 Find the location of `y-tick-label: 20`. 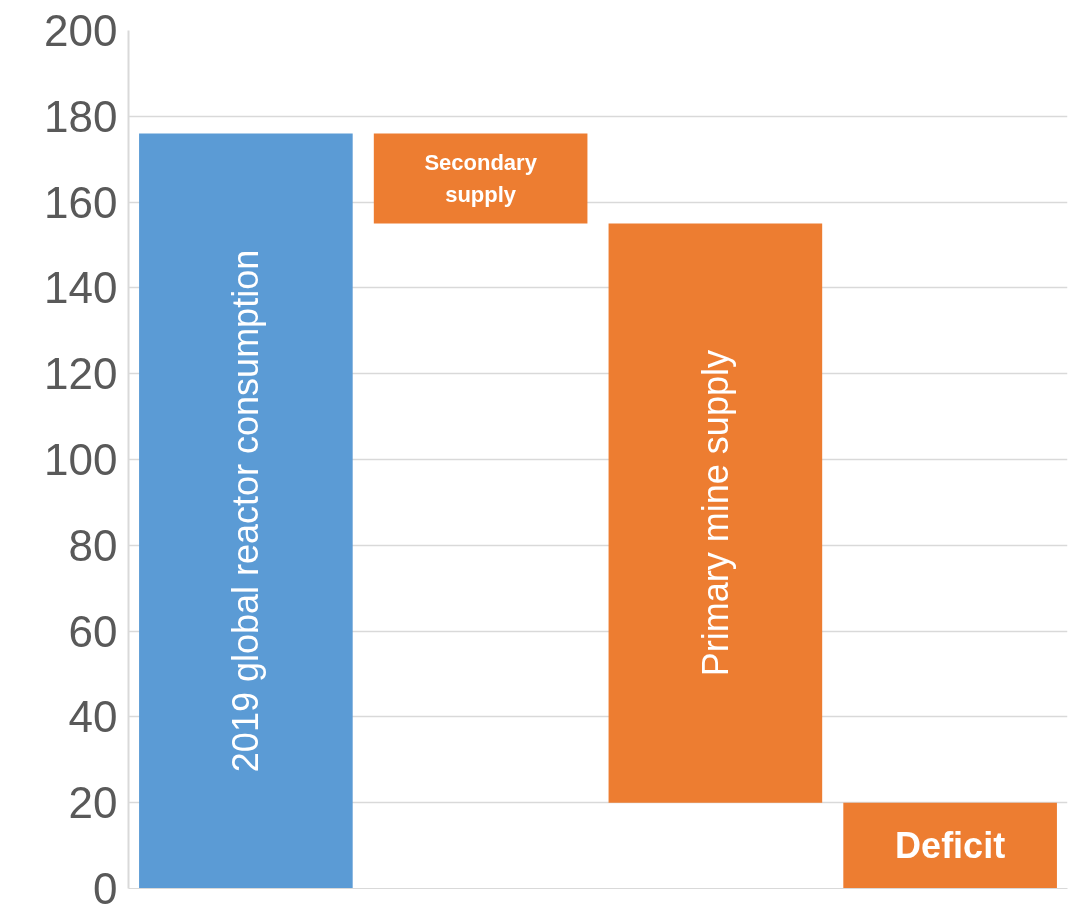

y-tick-label: 20 is located at coordinates (93, 803).